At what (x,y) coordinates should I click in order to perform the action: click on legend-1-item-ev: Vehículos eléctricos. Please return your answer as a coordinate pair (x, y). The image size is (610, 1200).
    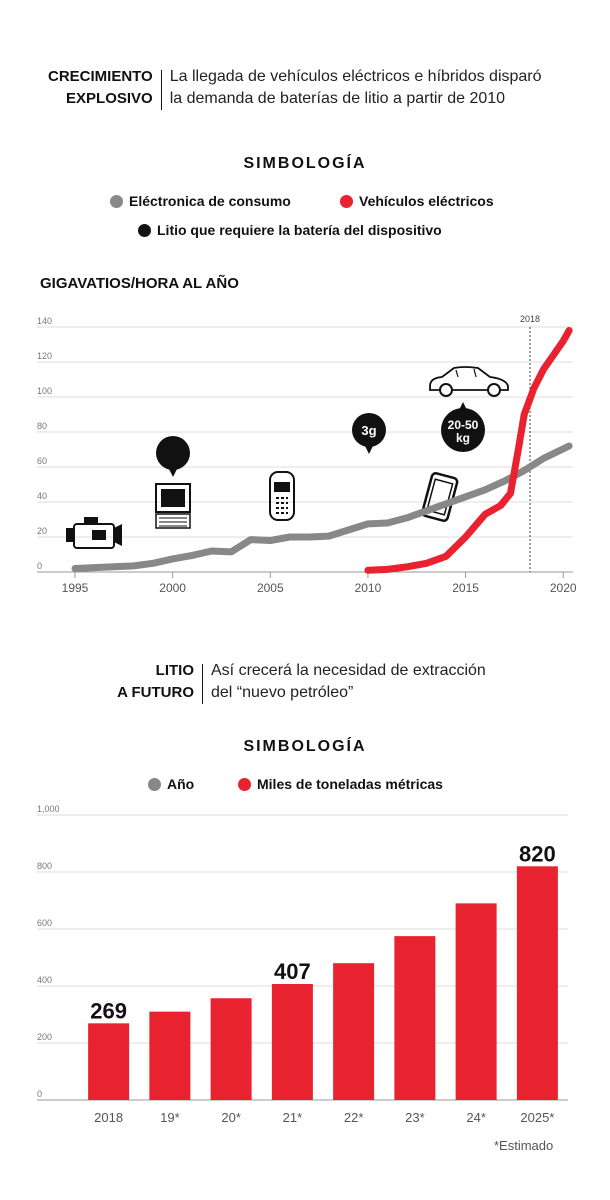
    Looking at the image, I should click on (417, 201).